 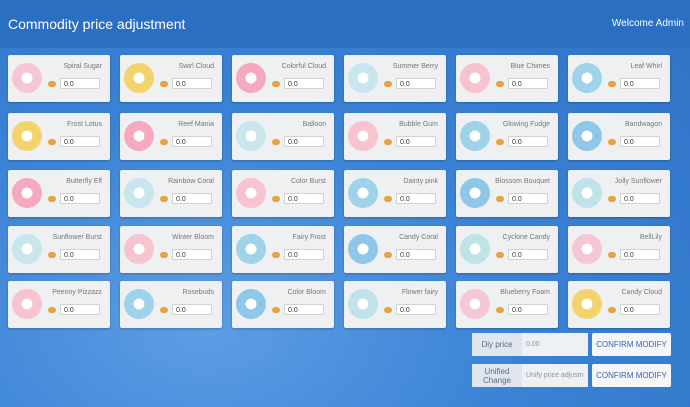 What do you see at coordinates (555, 375) in the screenshot?
I see `unified-input: Unify price adjusm` at bounding box center [555, 375].